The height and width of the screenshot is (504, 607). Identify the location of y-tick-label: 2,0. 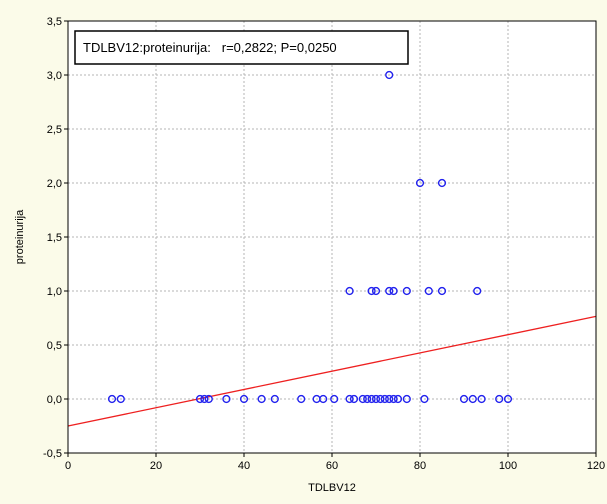
(54, 184).